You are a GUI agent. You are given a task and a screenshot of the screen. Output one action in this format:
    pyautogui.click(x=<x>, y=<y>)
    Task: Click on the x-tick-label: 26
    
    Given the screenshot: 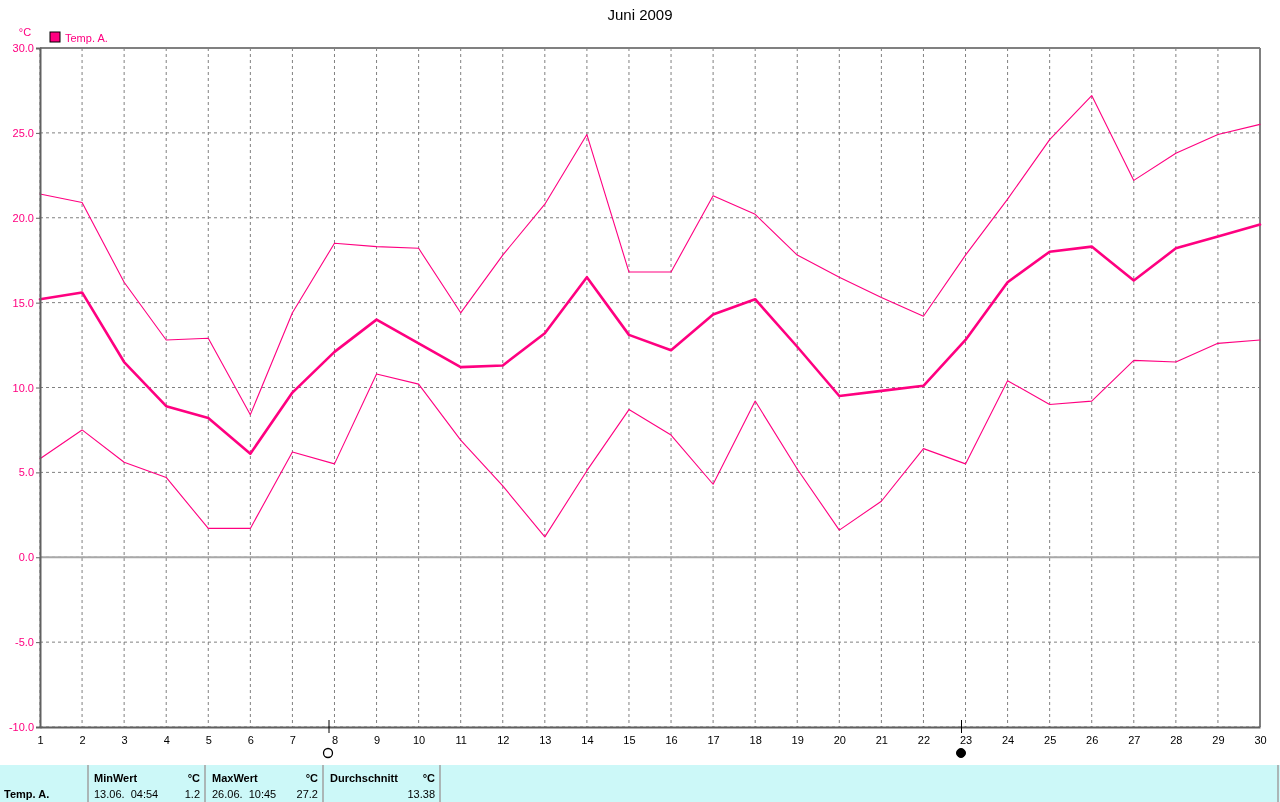 What is the action you would take?
    pyautogui.click(x=1092, y=739)
    